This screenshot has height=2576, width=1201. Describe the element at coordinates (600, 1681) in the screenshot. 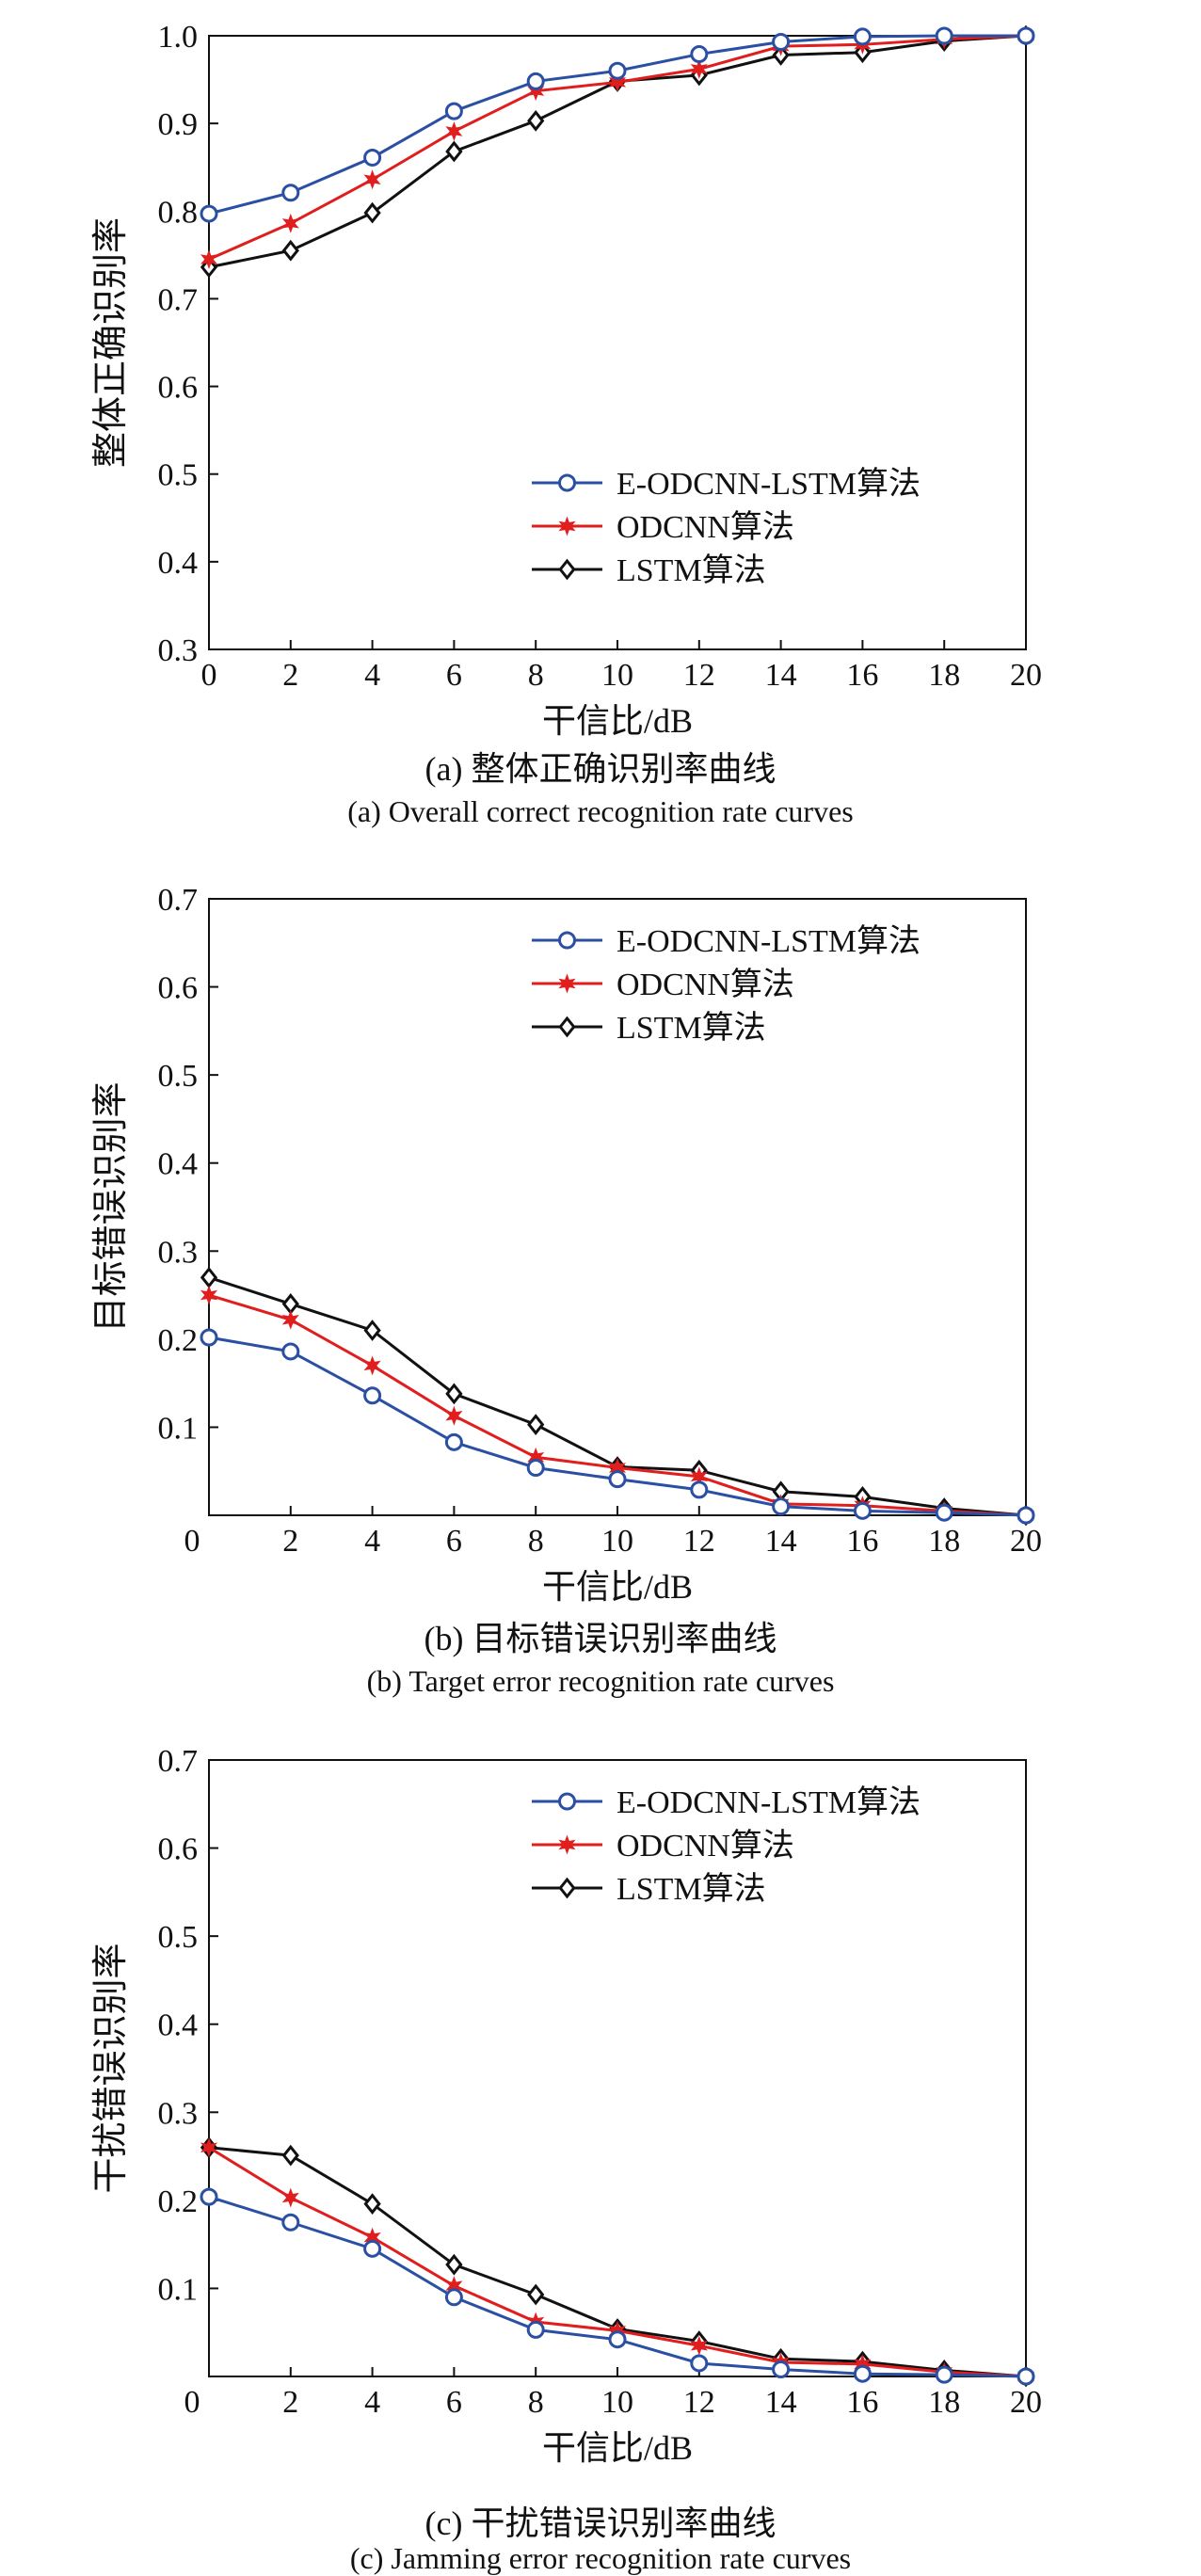

I see `caption-en-b: (b) Target error recognition rate curves` at that location.